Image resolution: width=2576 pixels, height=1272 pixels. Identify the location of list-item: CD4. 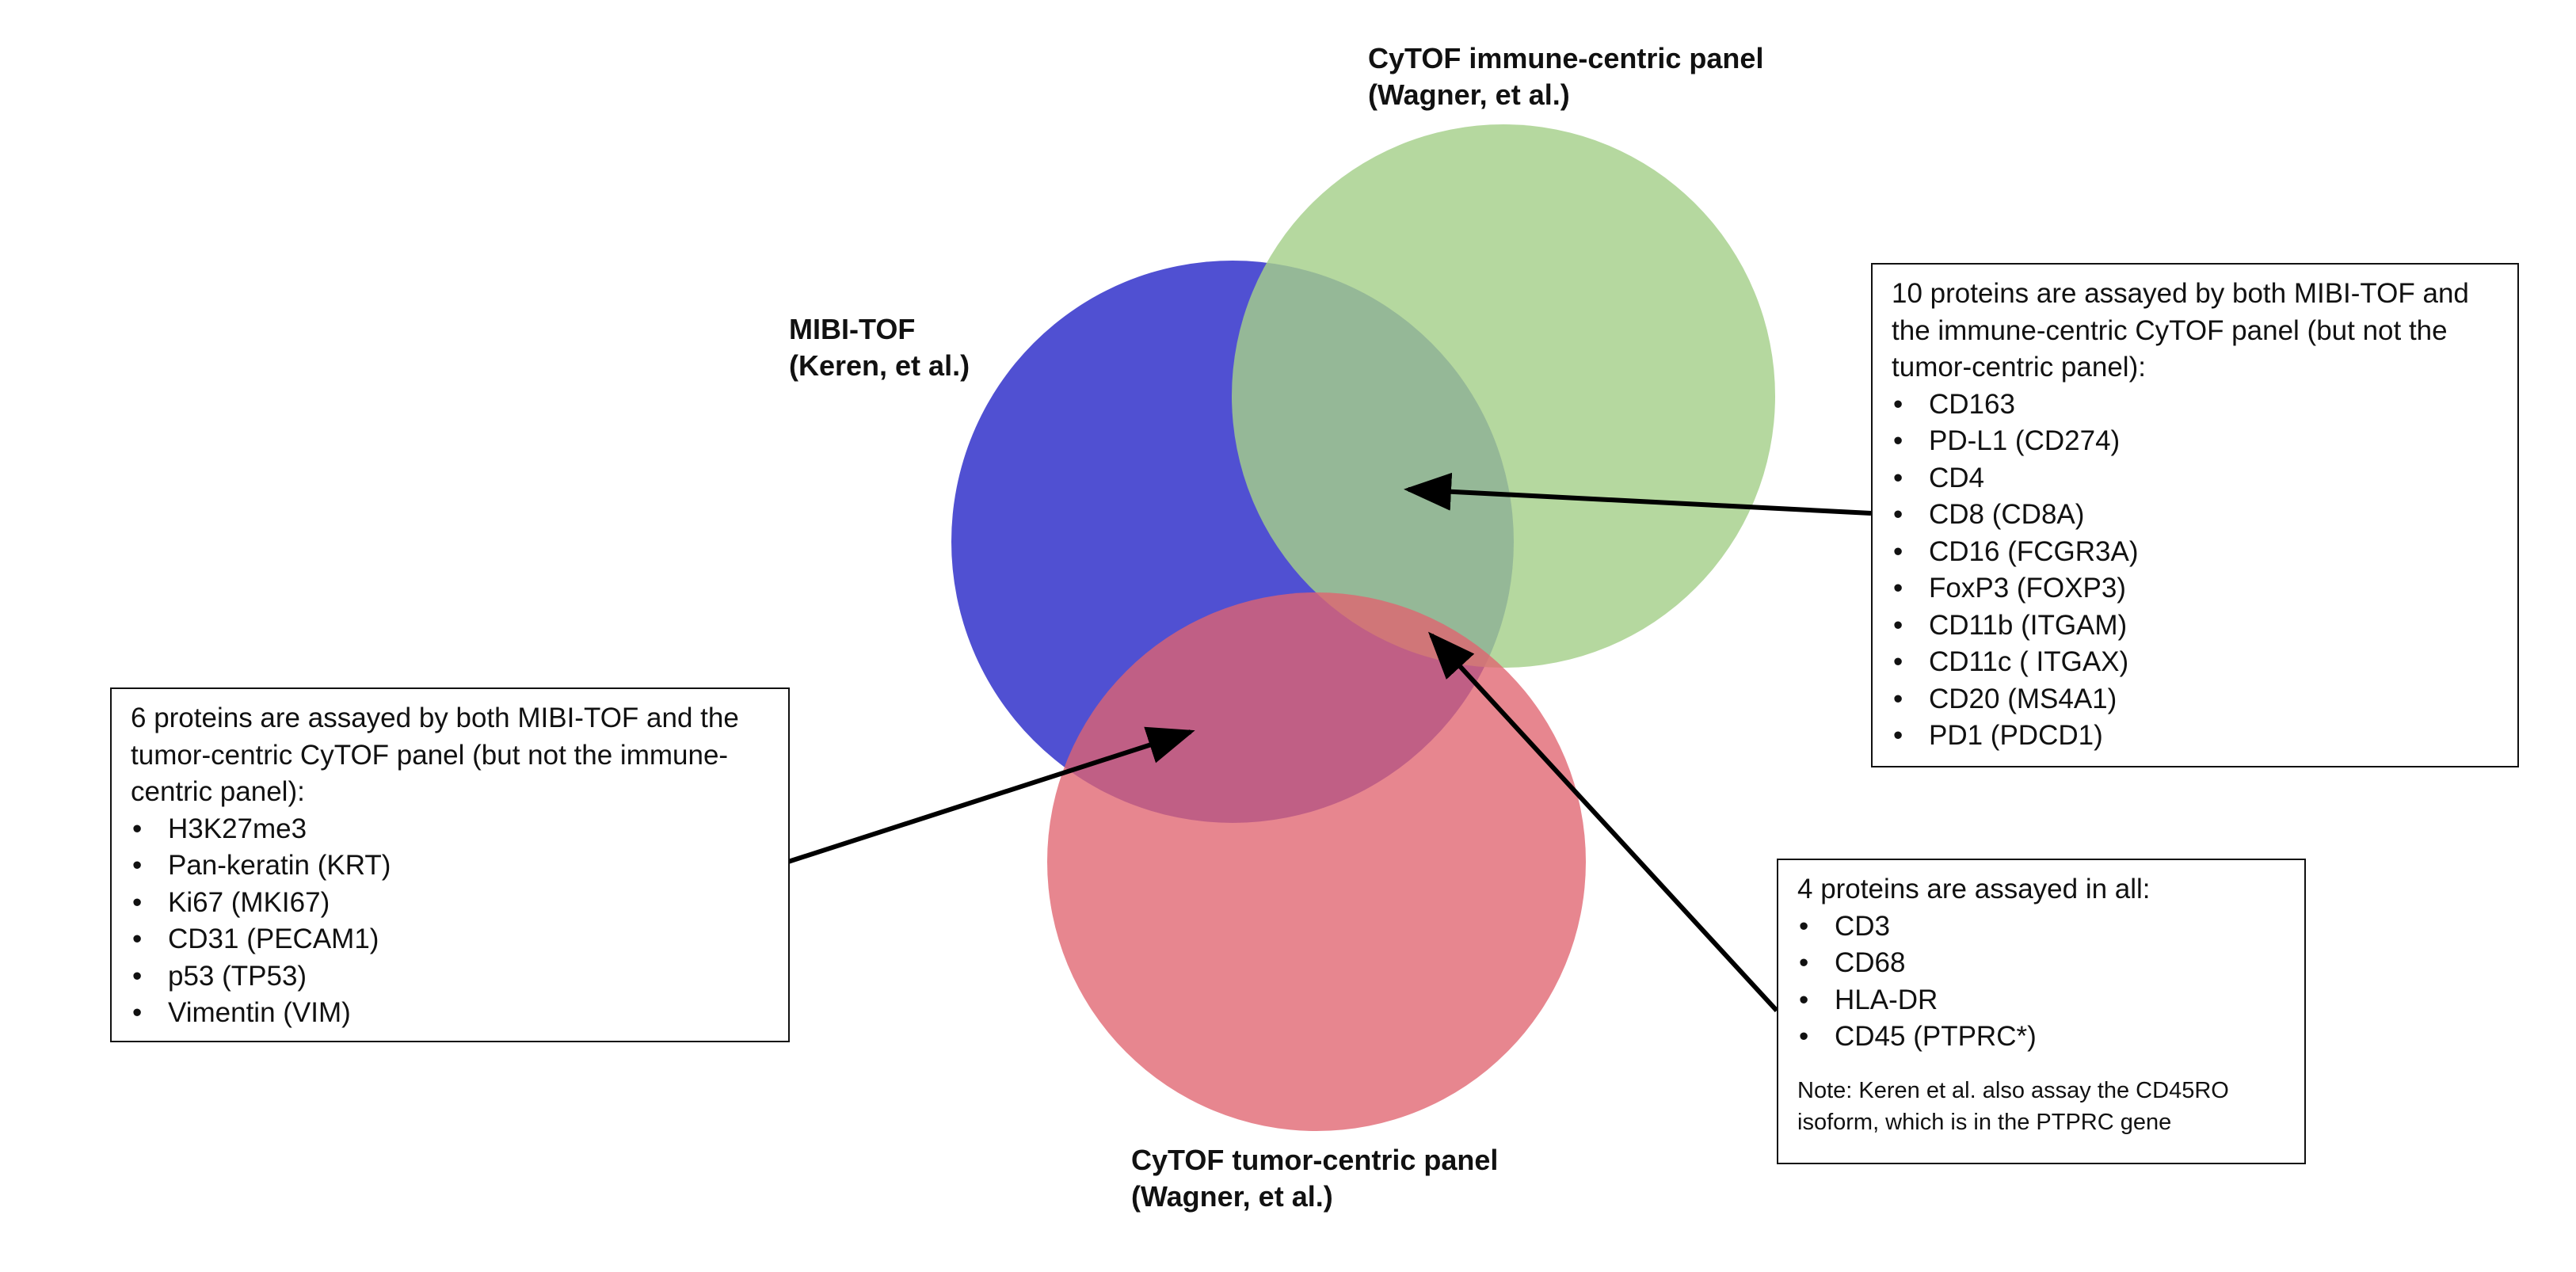
(2195, 478).